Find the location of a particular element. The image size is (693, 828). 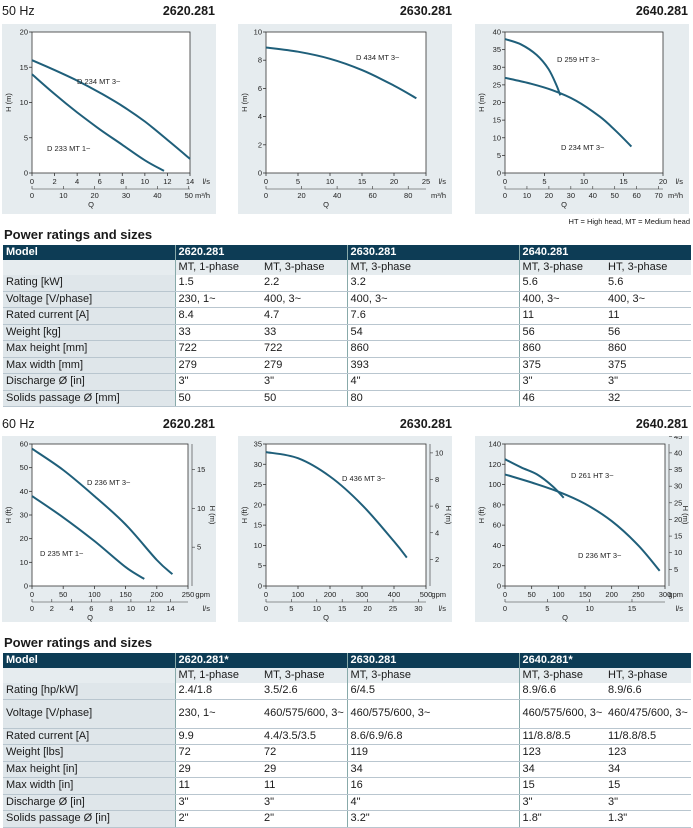

x-unit-label: l/s is located at coordinates (207, 181).